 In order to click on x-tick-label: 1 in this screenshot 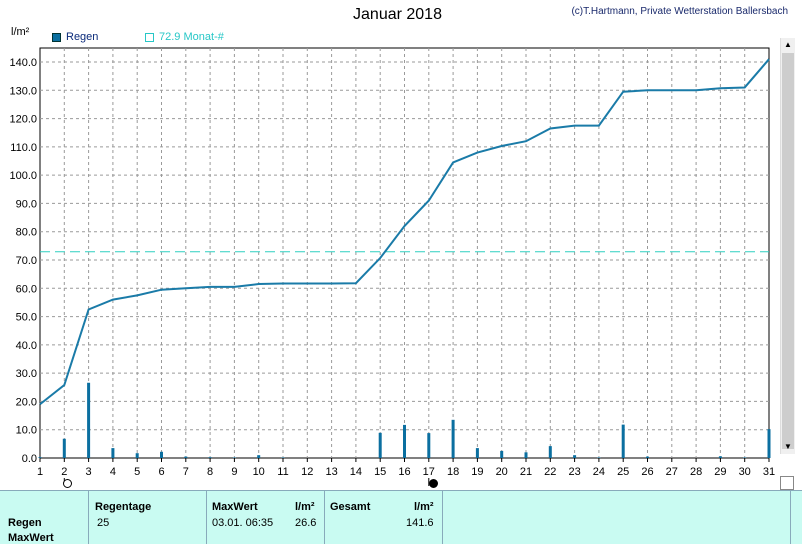, I will do `click(40, 472)`.